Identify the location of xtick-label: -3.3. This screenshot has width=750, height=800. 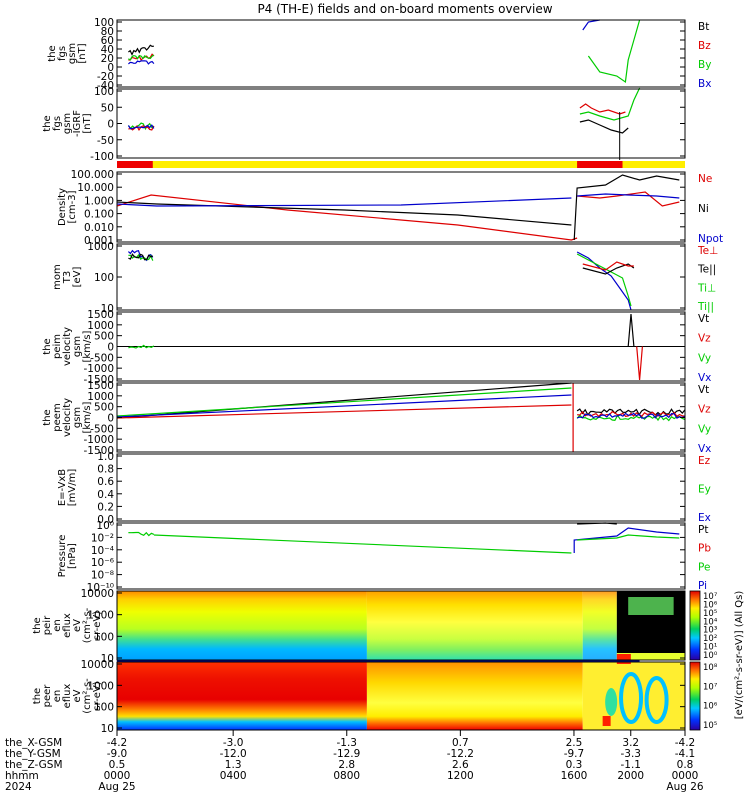
(631, 754).